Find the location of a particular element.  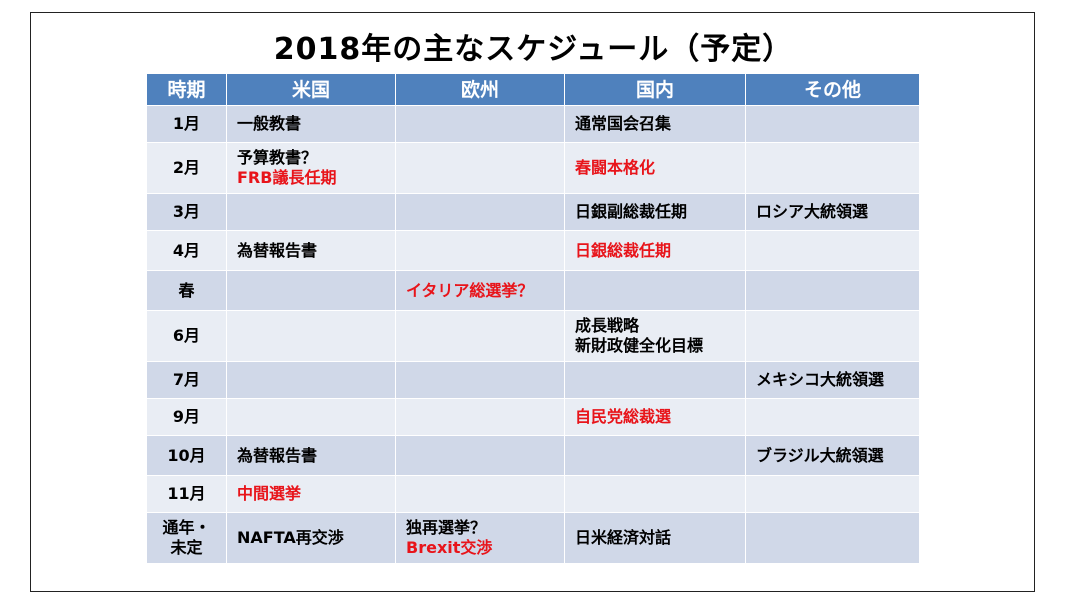

event-text: 日銀総裁任期 is located at coordinates (623, 250).